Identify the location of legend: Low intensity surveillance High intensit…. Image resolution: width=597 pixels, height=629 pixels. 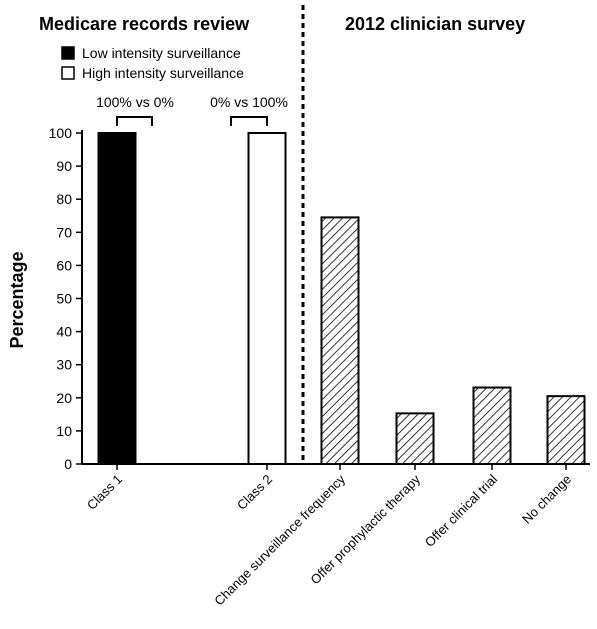
(152, 63).